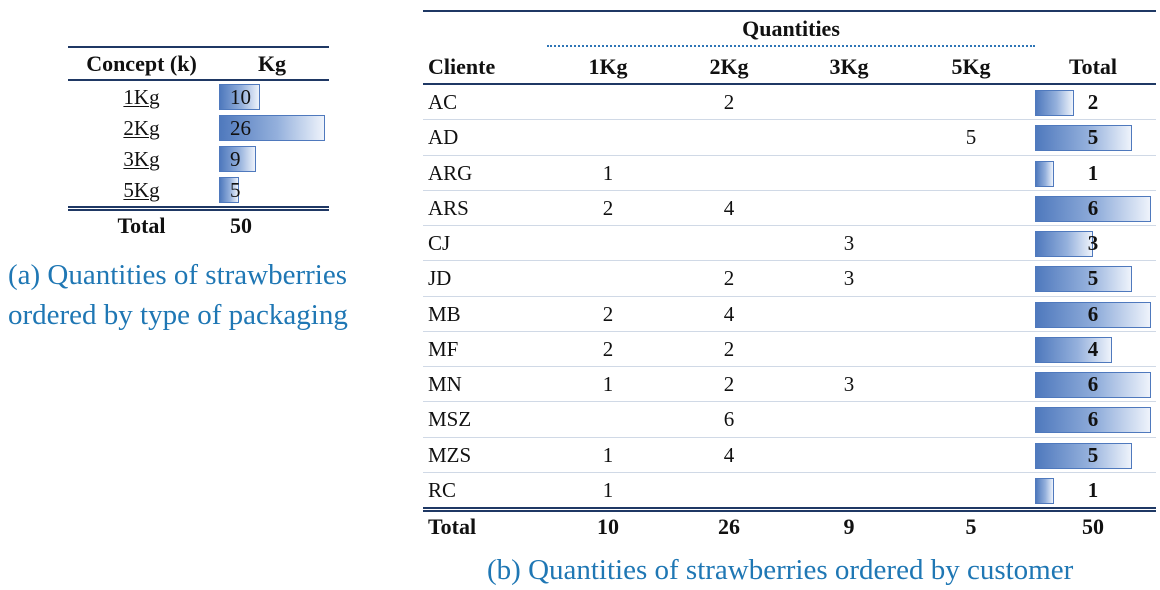 The width and height of the screenshot is (1160, 590). What do you see at coordinates (141, 190) in the screenshot?
I see `table-a-concept-5kg: 5Kg` at bounding box center [141, 190].